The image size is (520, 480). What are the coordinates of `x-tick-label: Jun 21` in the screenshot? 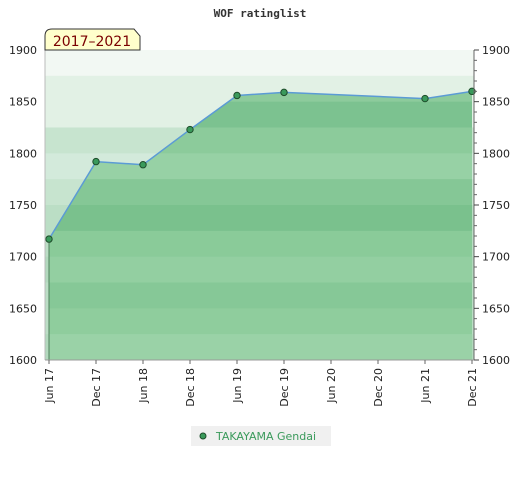 It's located at (425, 386).